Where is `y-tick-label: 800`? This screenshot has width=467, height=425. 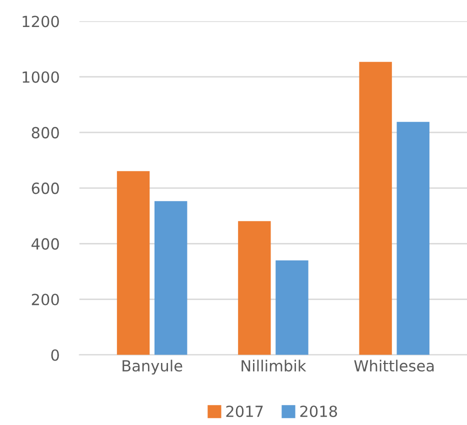
y-tick-label: 800 is located at coordinates (45, 132).